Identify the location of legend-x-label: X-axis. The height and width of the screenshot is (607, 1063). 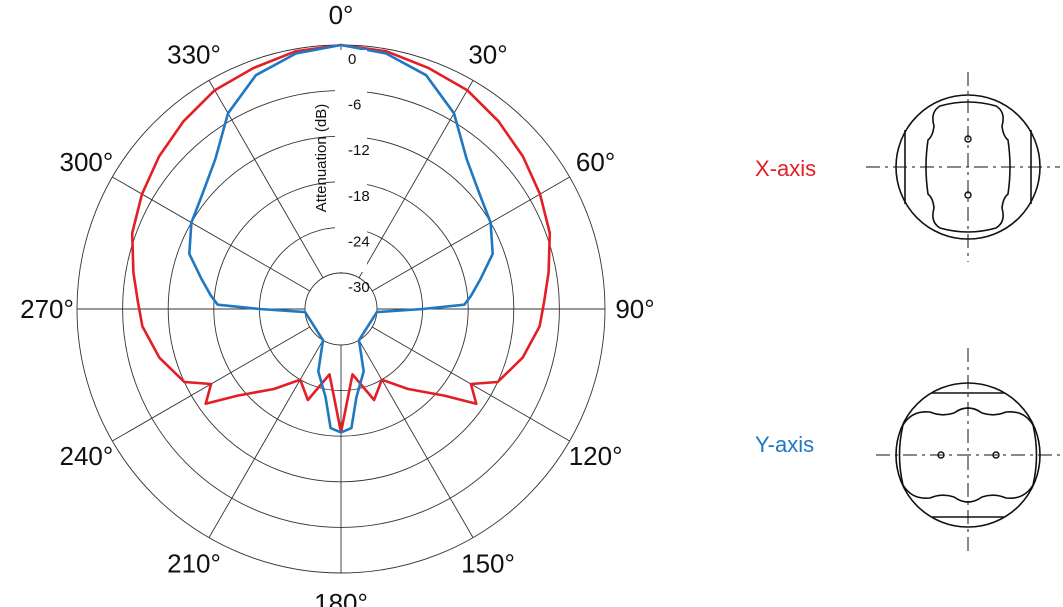
(785, 168).